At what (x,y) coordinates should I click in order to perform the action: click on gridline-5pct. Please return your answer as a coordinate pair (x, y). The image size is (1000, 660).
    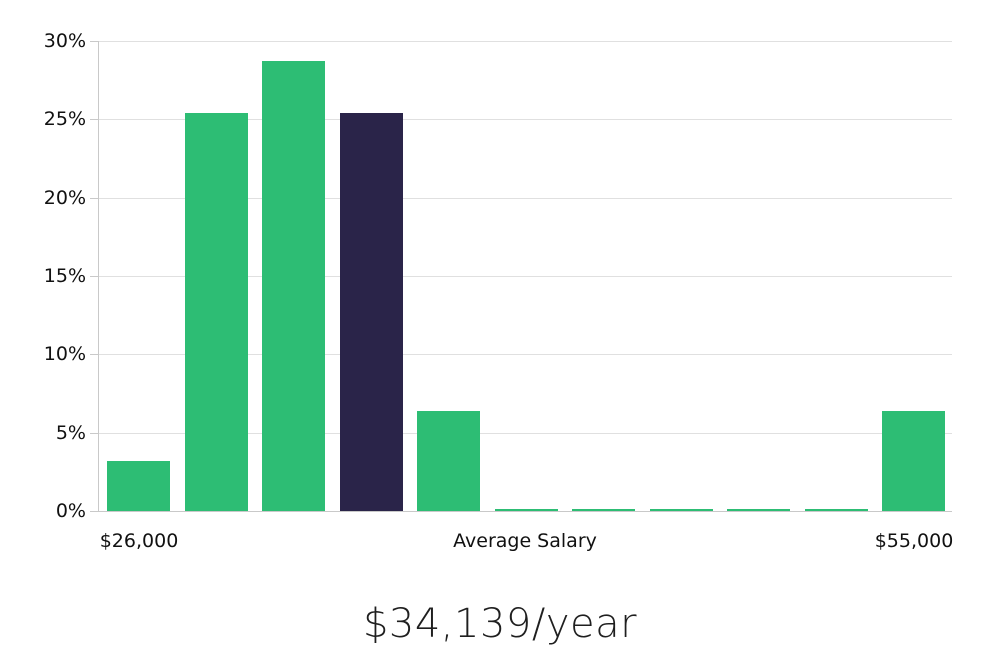
    Looking at the image, I should click on (525, 433).